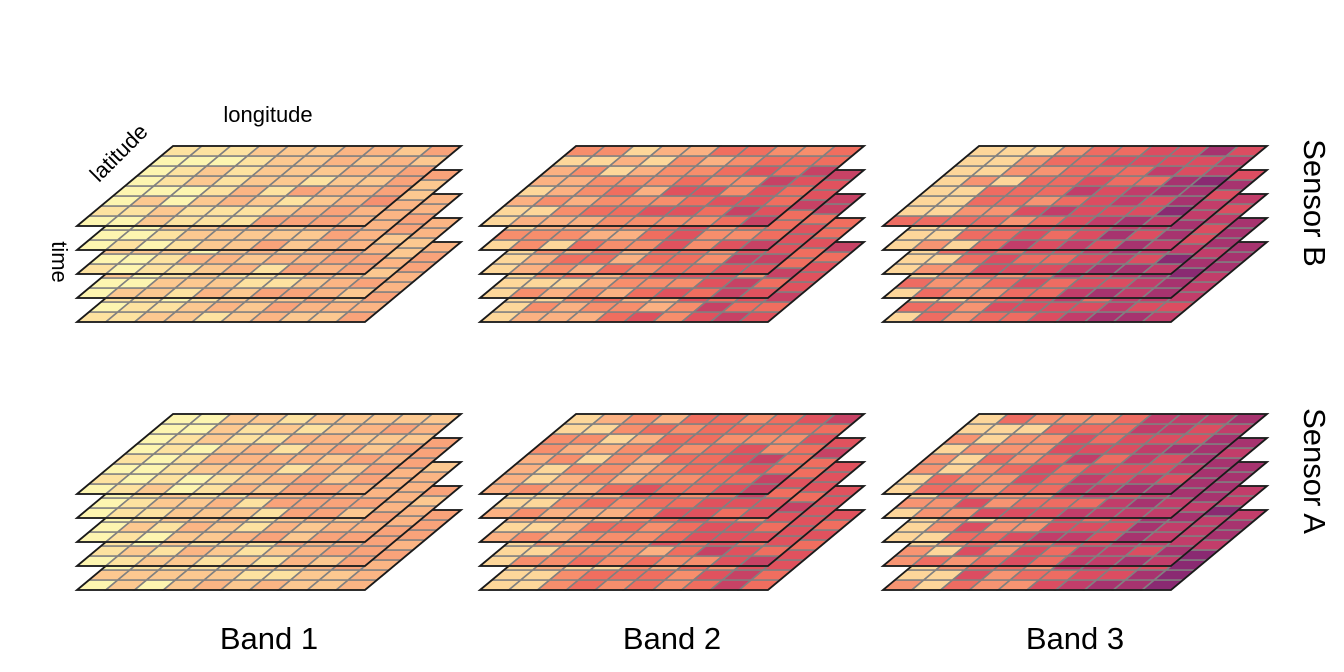 The height and width of the screenshot is (672, 1344). I want to click on time-axis-label: time, so click(59, 262).